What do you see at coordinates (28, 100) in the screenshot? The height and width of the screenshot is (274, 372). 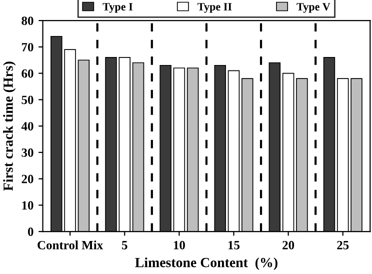 I see `y-tick-label: 50` at bounding box center [28, 100].